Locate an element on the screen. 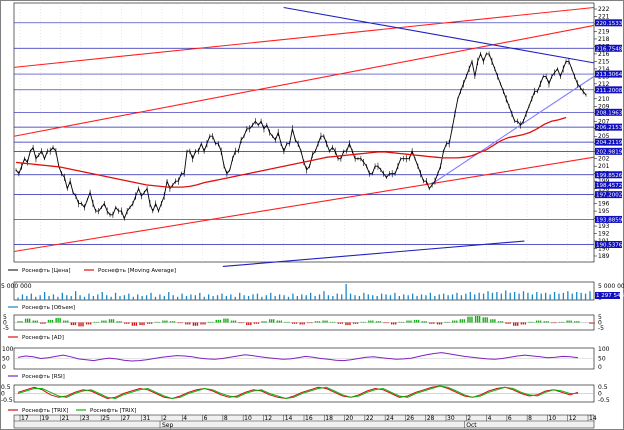 Image resolution: width=624 pixels, height=430 pixels. ad-tick-label: 5 is located at coordinates (5, 317).